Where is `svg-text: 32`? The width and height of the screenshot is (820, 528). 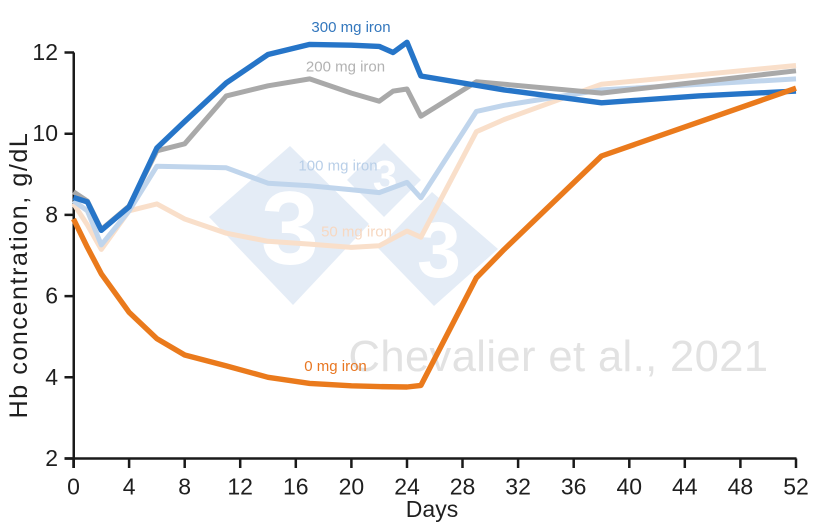 svg-text: 32 is located at coordinates (518, 487).